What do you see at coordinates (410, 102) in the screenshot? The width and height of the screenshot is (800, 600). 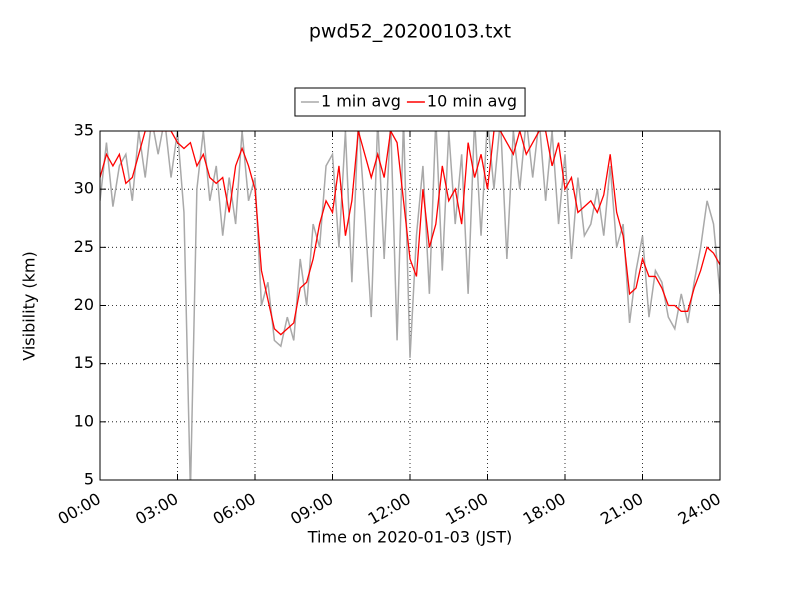 I see `legend: 1 min avg 10 min avg` at bounding box center [410, 102].